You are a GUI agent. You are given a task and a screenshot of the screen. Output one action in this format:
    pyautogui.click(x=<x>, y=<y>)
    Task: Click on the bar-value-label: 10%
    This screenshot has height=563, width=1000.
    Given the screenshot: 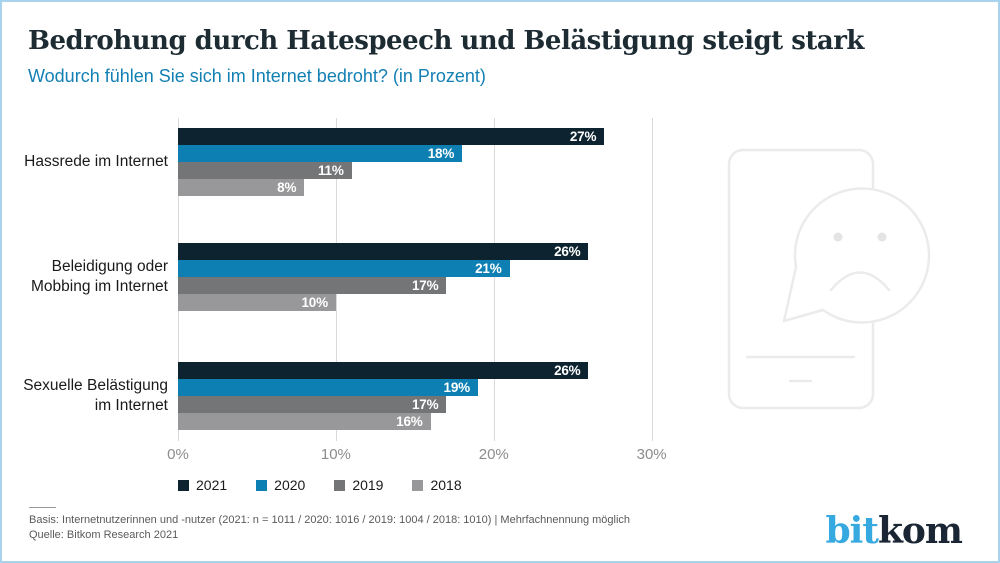 What is the action you would take?
    pyautogui.click(x=314, y=302)
    